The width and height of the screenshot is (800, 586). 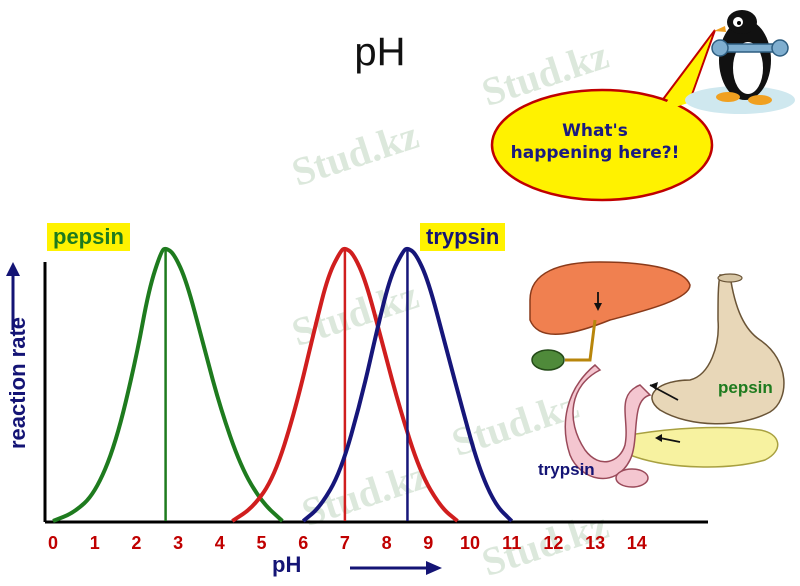 What do you see at coordinates (657, 374) in the screenshot?
I see `digestive-system-illustration` at bounding box center [657, 374].